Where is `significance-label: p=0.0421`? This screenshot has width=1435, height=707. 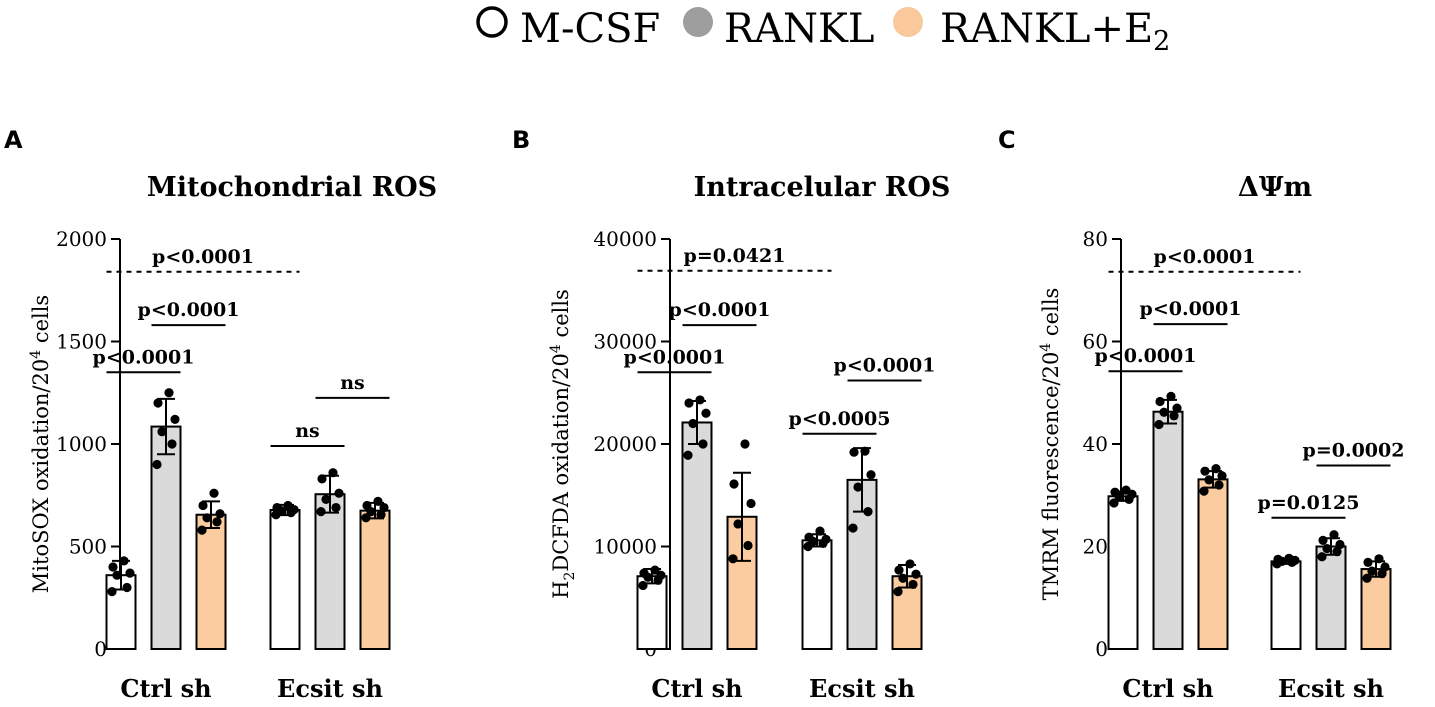
significance-label: p=0.0421 is located at coordinates (735, 256).